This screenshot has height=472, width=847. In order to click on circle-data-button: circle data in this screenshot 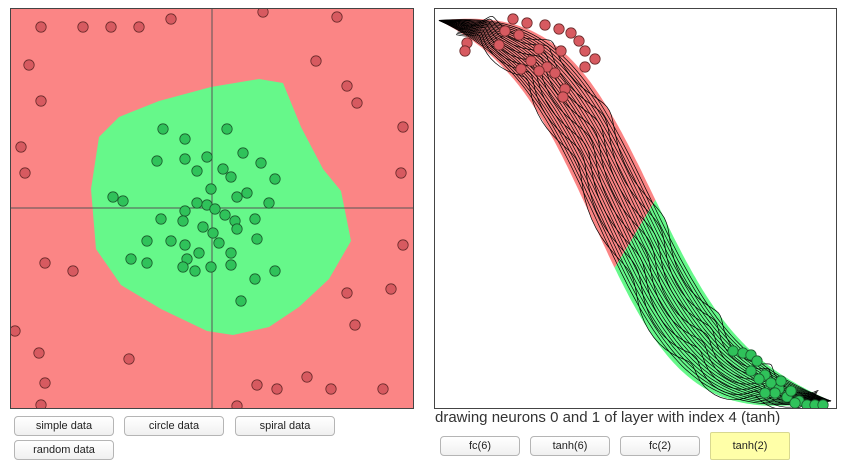, I will do `click(174, 426)`.